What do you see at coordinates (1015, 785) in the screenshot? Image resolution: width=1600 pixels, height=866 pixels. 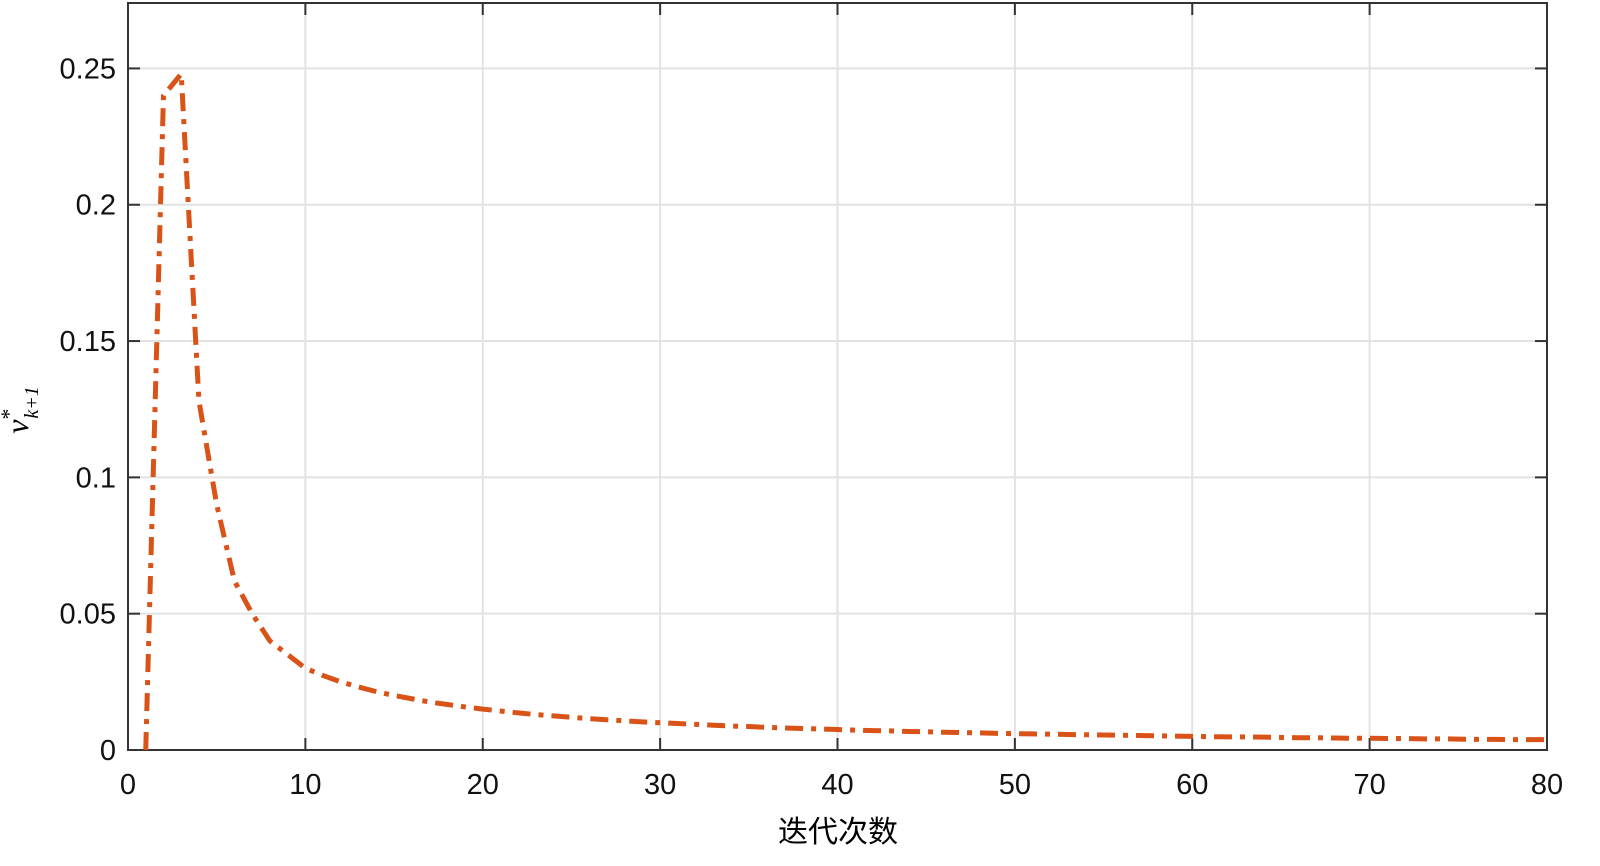 I see `x-tick-label: 50` at bounding box center [1015, 785].